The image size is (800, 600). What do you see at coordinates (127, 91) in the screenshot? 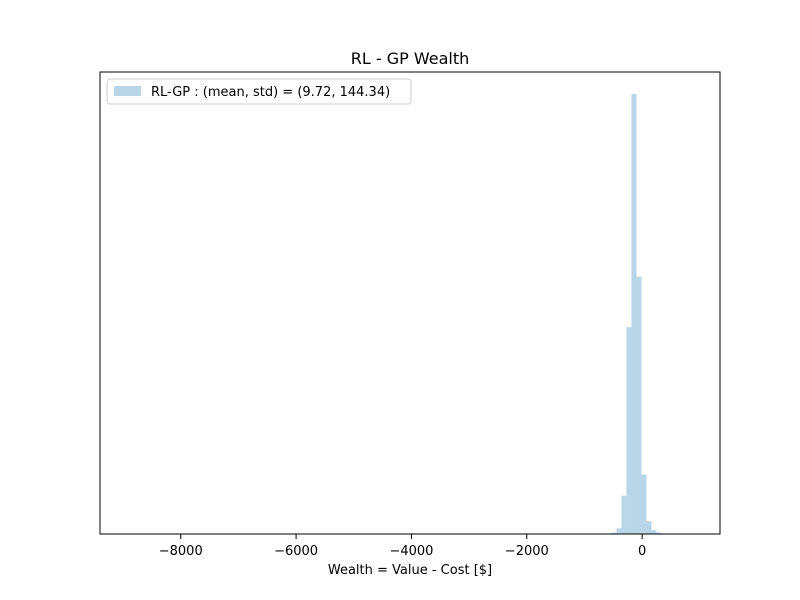
I see `legend-swatch` at bounding box center [127, 91].